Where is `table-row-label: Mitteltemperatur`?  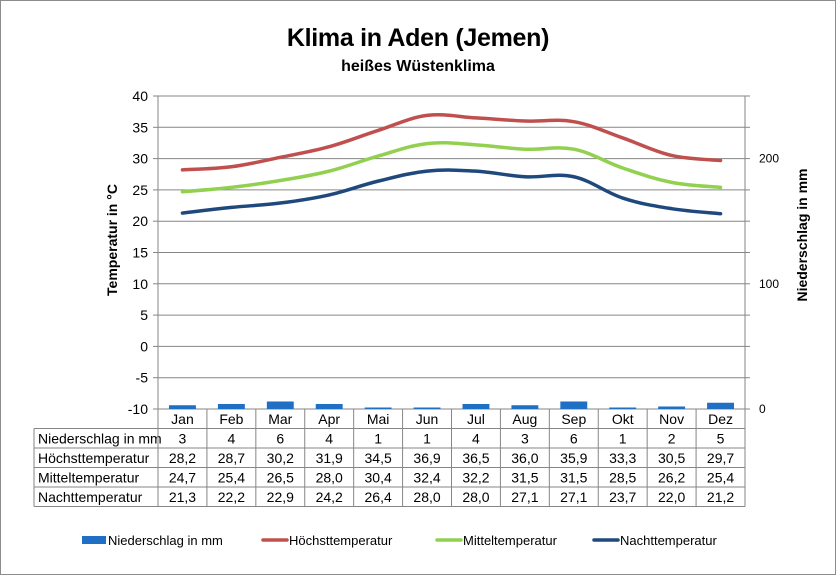
table-row-label: Mitteltemperatur is located at coordinates (88, 478).